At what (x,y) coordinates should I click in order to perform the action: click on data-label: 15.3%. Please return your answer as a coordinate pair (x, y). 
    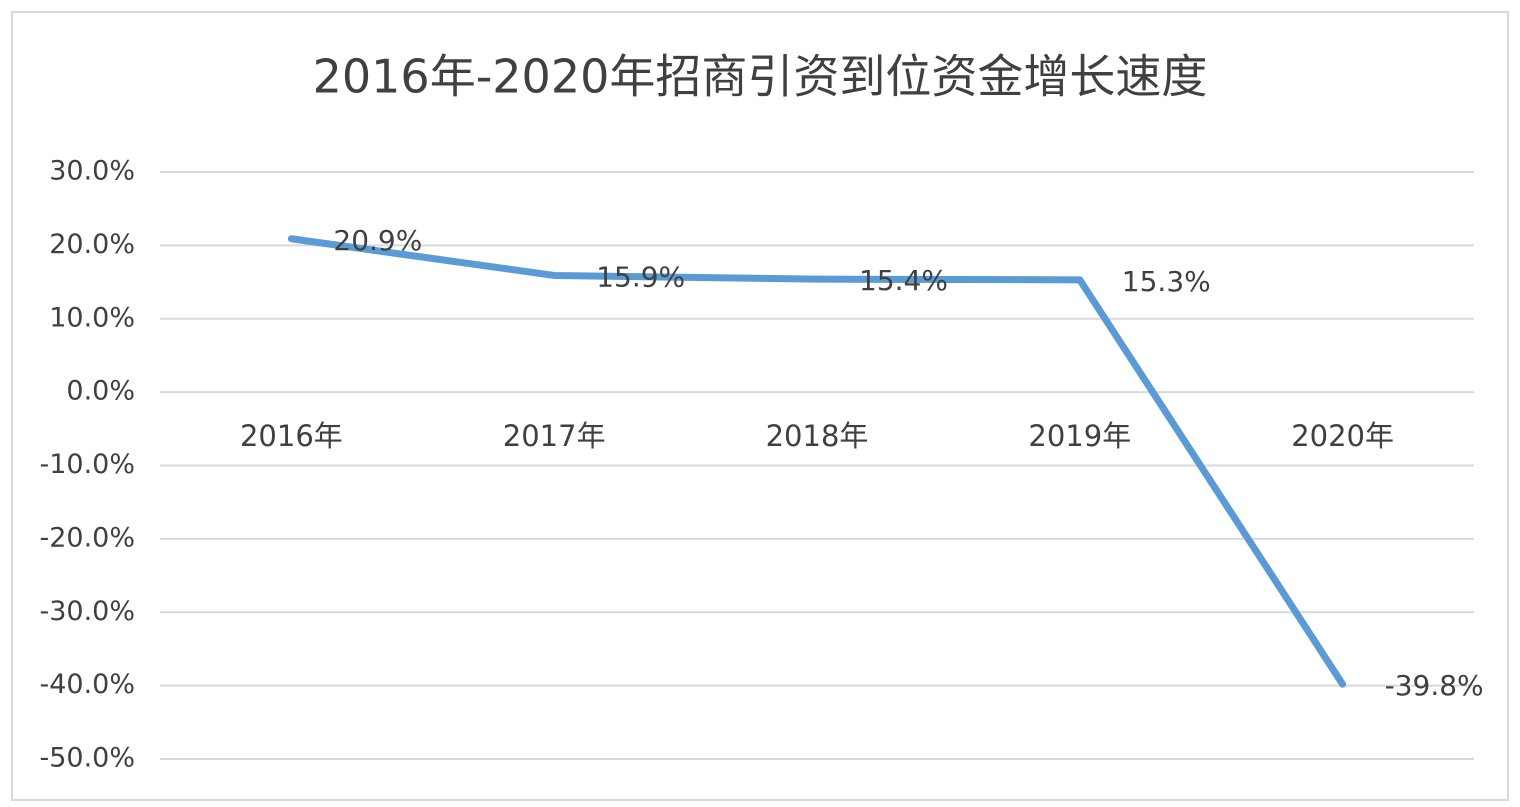
    Looking at the image, I should click on (1166, 281).